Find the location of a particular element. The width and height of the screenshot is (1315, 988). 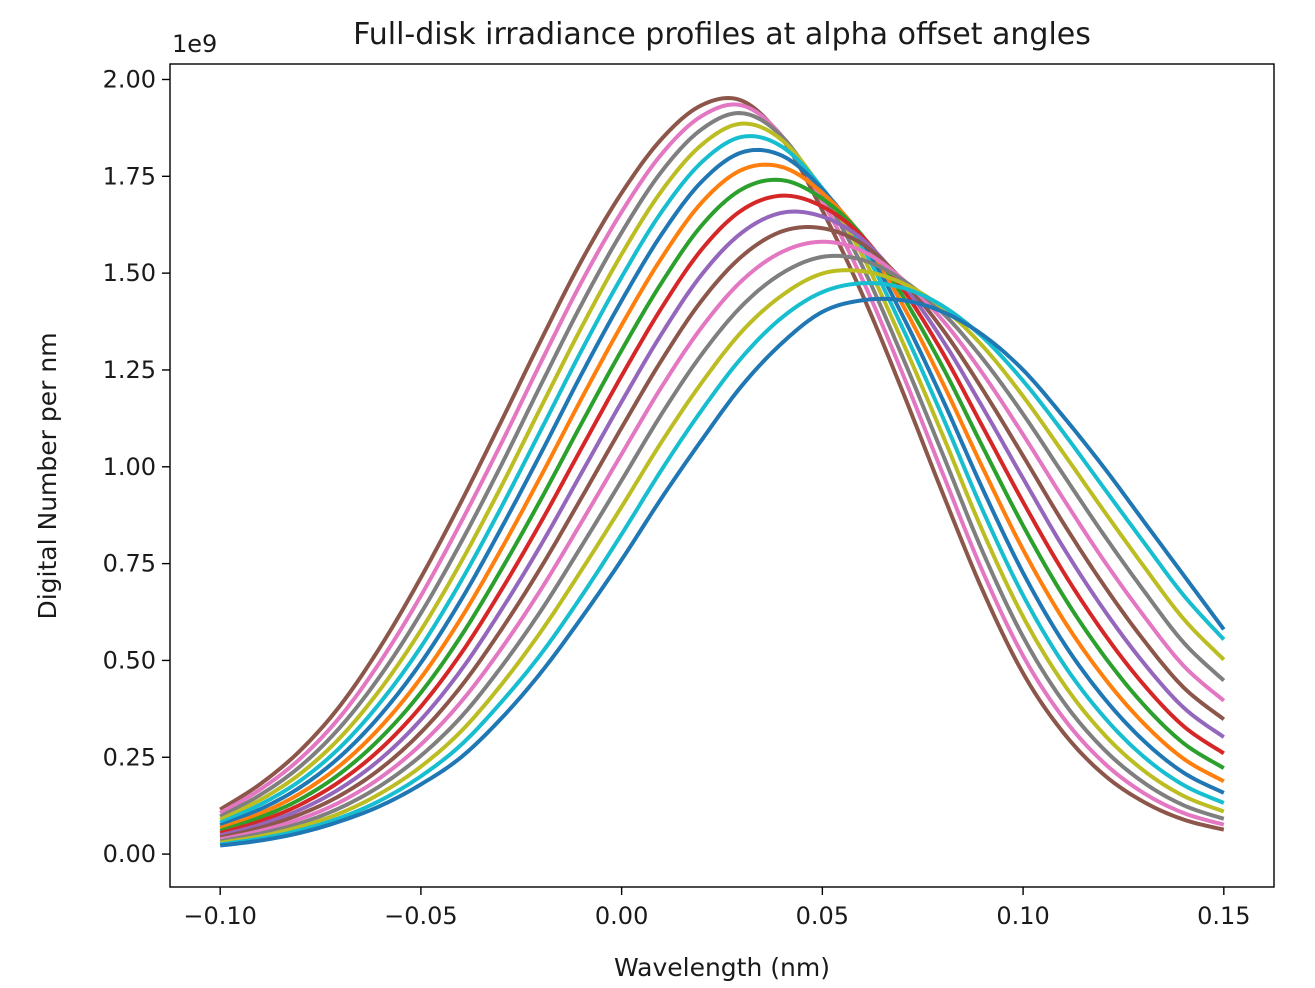

x-tick-label: −0.05 is located at coordinates (421, 916).